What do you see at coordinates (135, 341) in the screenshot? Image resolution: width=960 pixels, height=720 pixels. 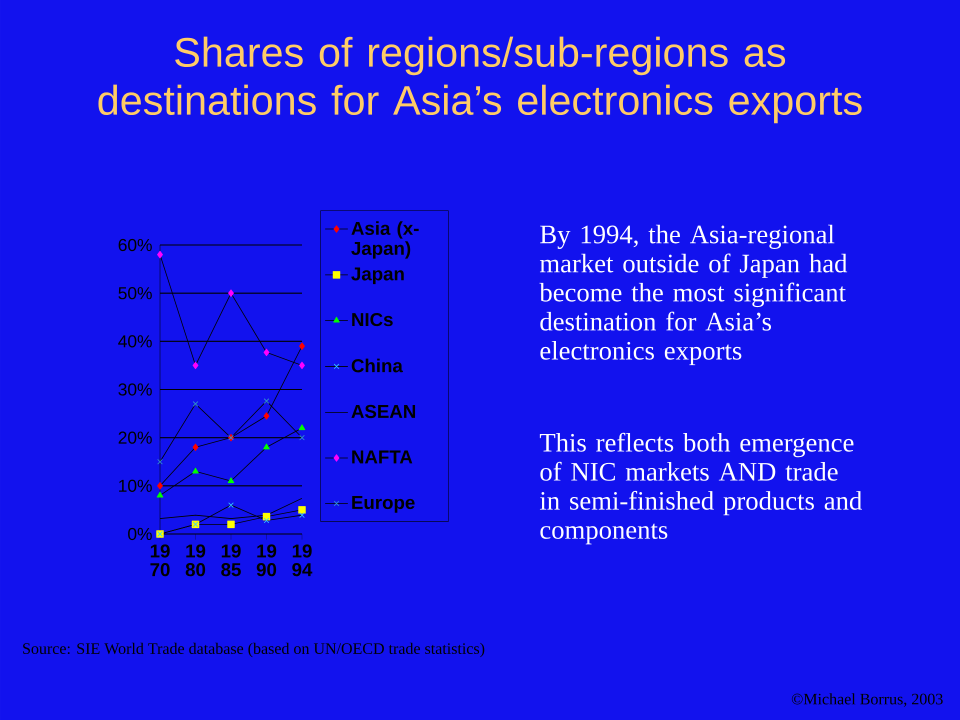 I see `y-tick-label: 40%` at bounding box center [135, 341].